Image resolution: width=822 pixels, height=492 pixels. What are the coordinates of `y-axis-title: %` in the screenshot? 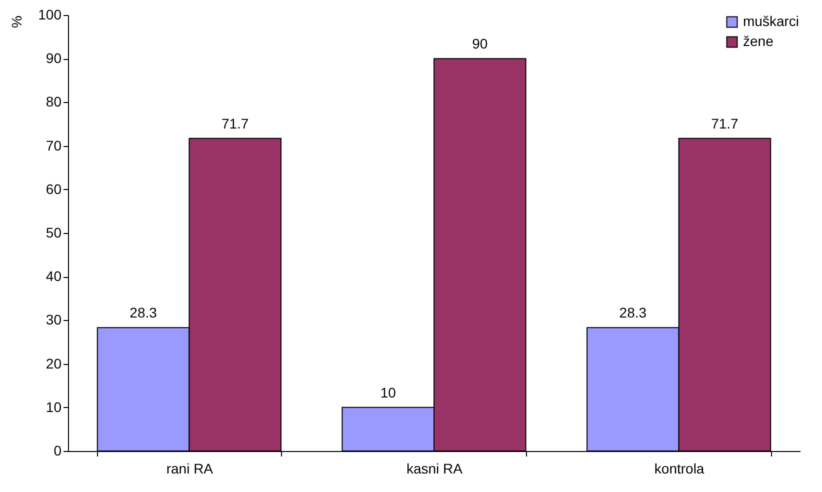 It's located at (16, 22).